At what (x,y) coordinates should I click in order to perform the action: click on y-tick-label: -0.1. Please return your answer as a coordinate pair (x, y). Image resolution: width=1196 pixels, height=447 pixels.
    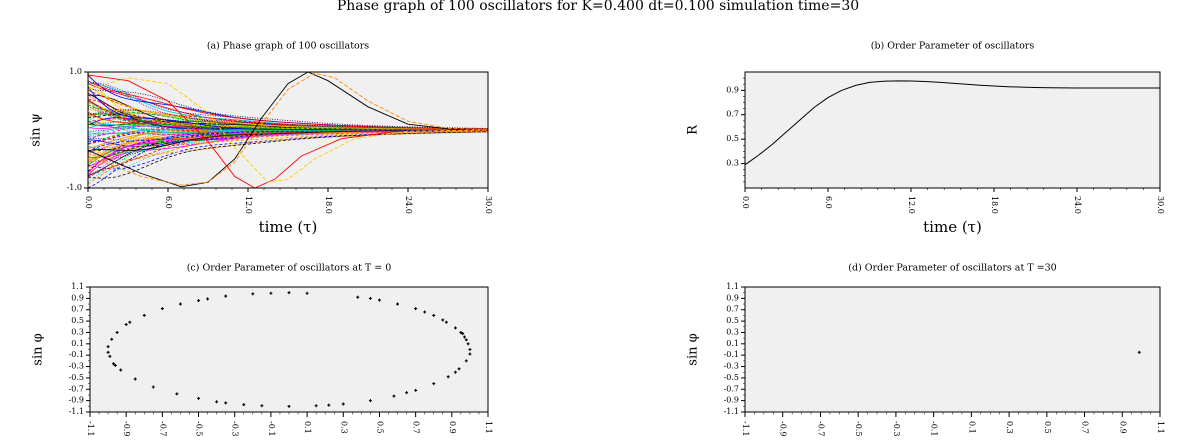
    Looking at the image, I should click on (731, 354).